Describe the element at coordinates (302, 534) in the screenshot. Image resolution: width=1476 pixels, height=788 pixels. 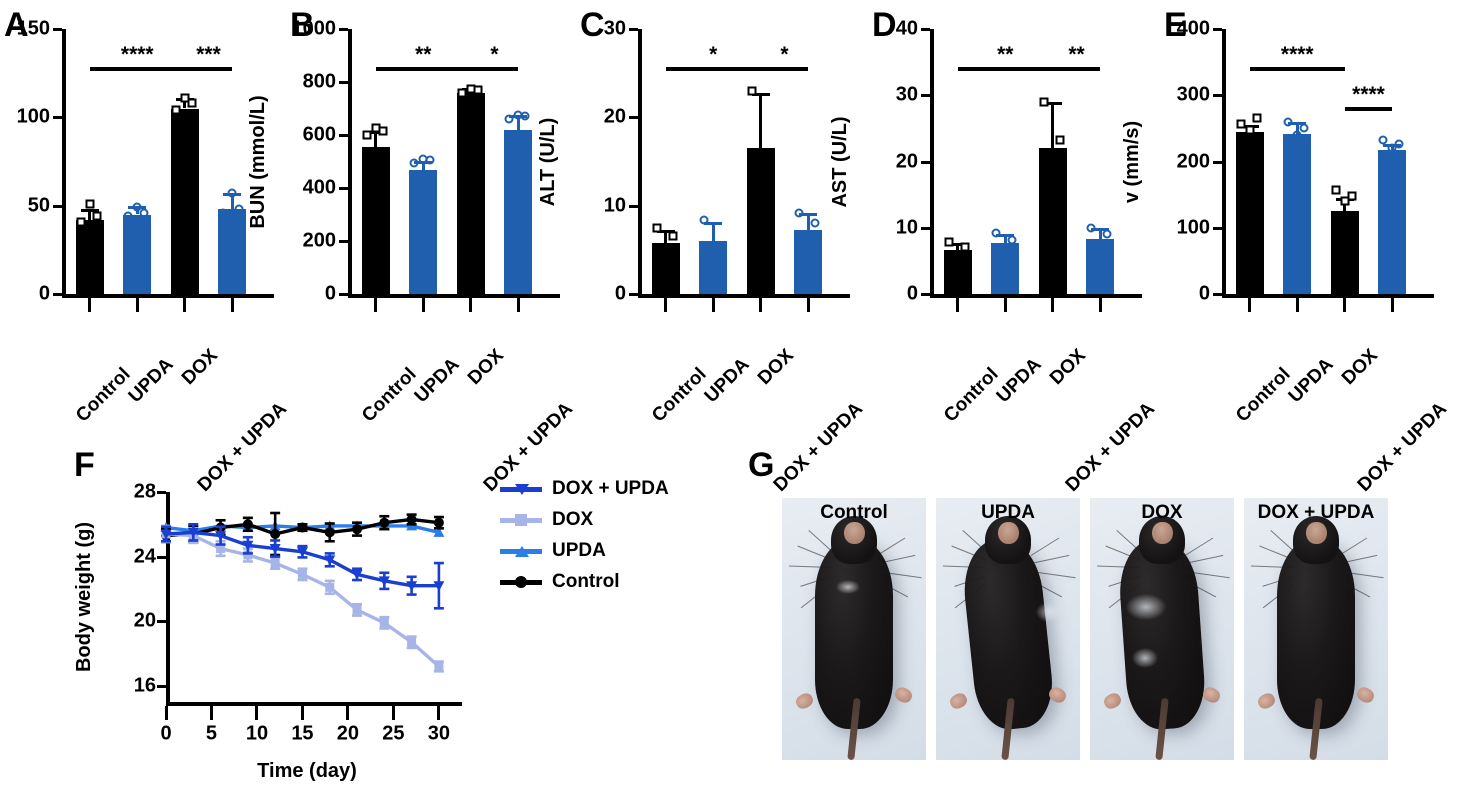
I see `line-series` at that location.